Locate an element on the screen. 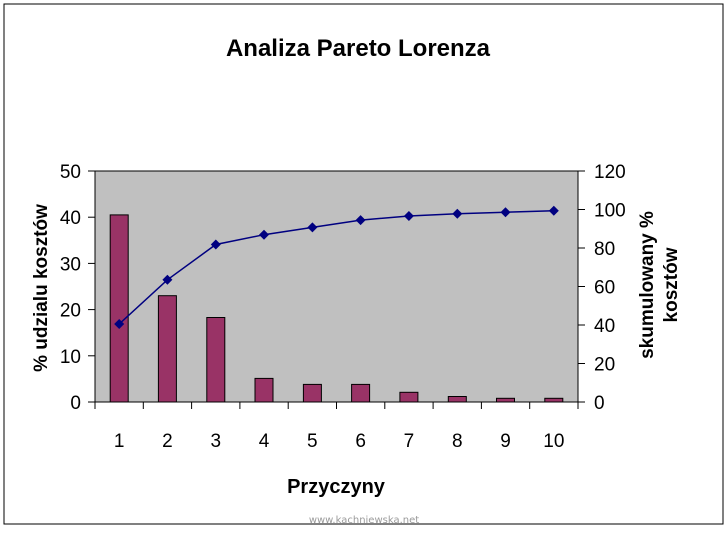 This screenshot has height=546, width=728. cumulative-line-series is located at coordinates (336, 267).